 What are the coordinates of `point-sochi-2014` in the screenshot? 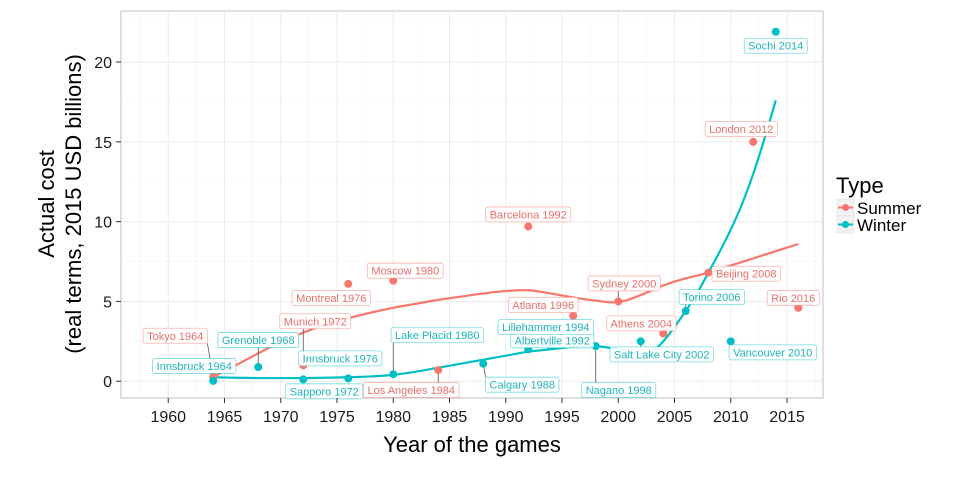 It's located at (775, 31).